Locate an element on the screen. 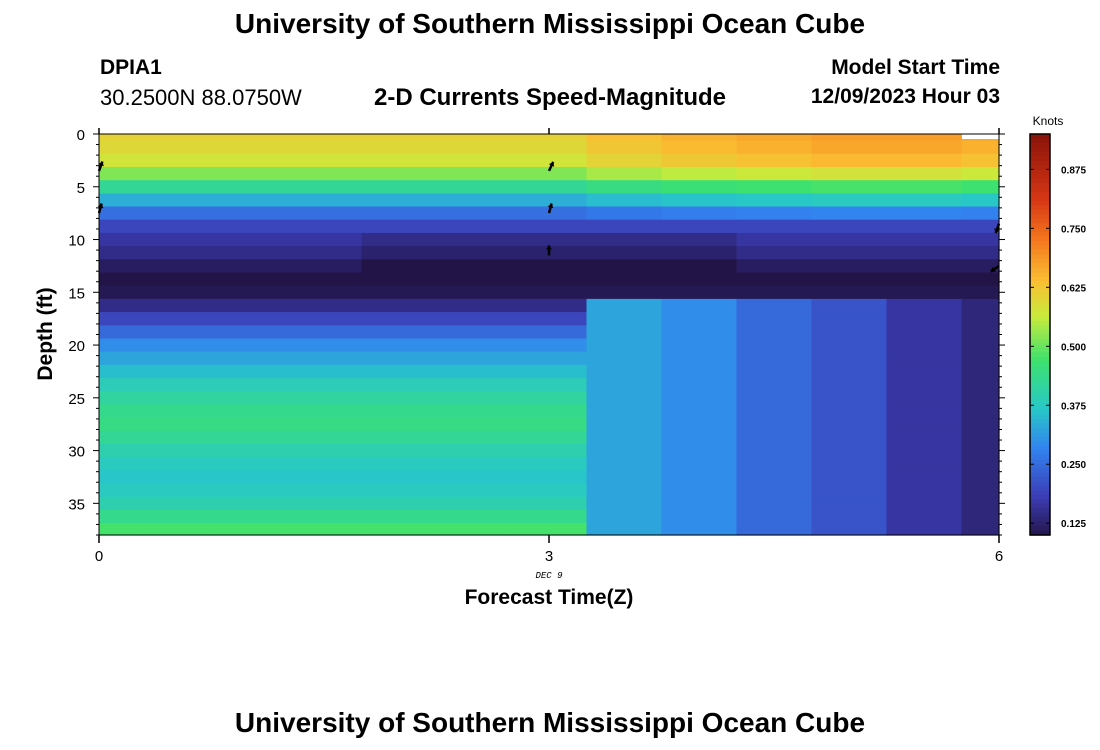 This screenshot has height=750, width=1100. x-tick-label: 0 is located at coordinates (99, 556).